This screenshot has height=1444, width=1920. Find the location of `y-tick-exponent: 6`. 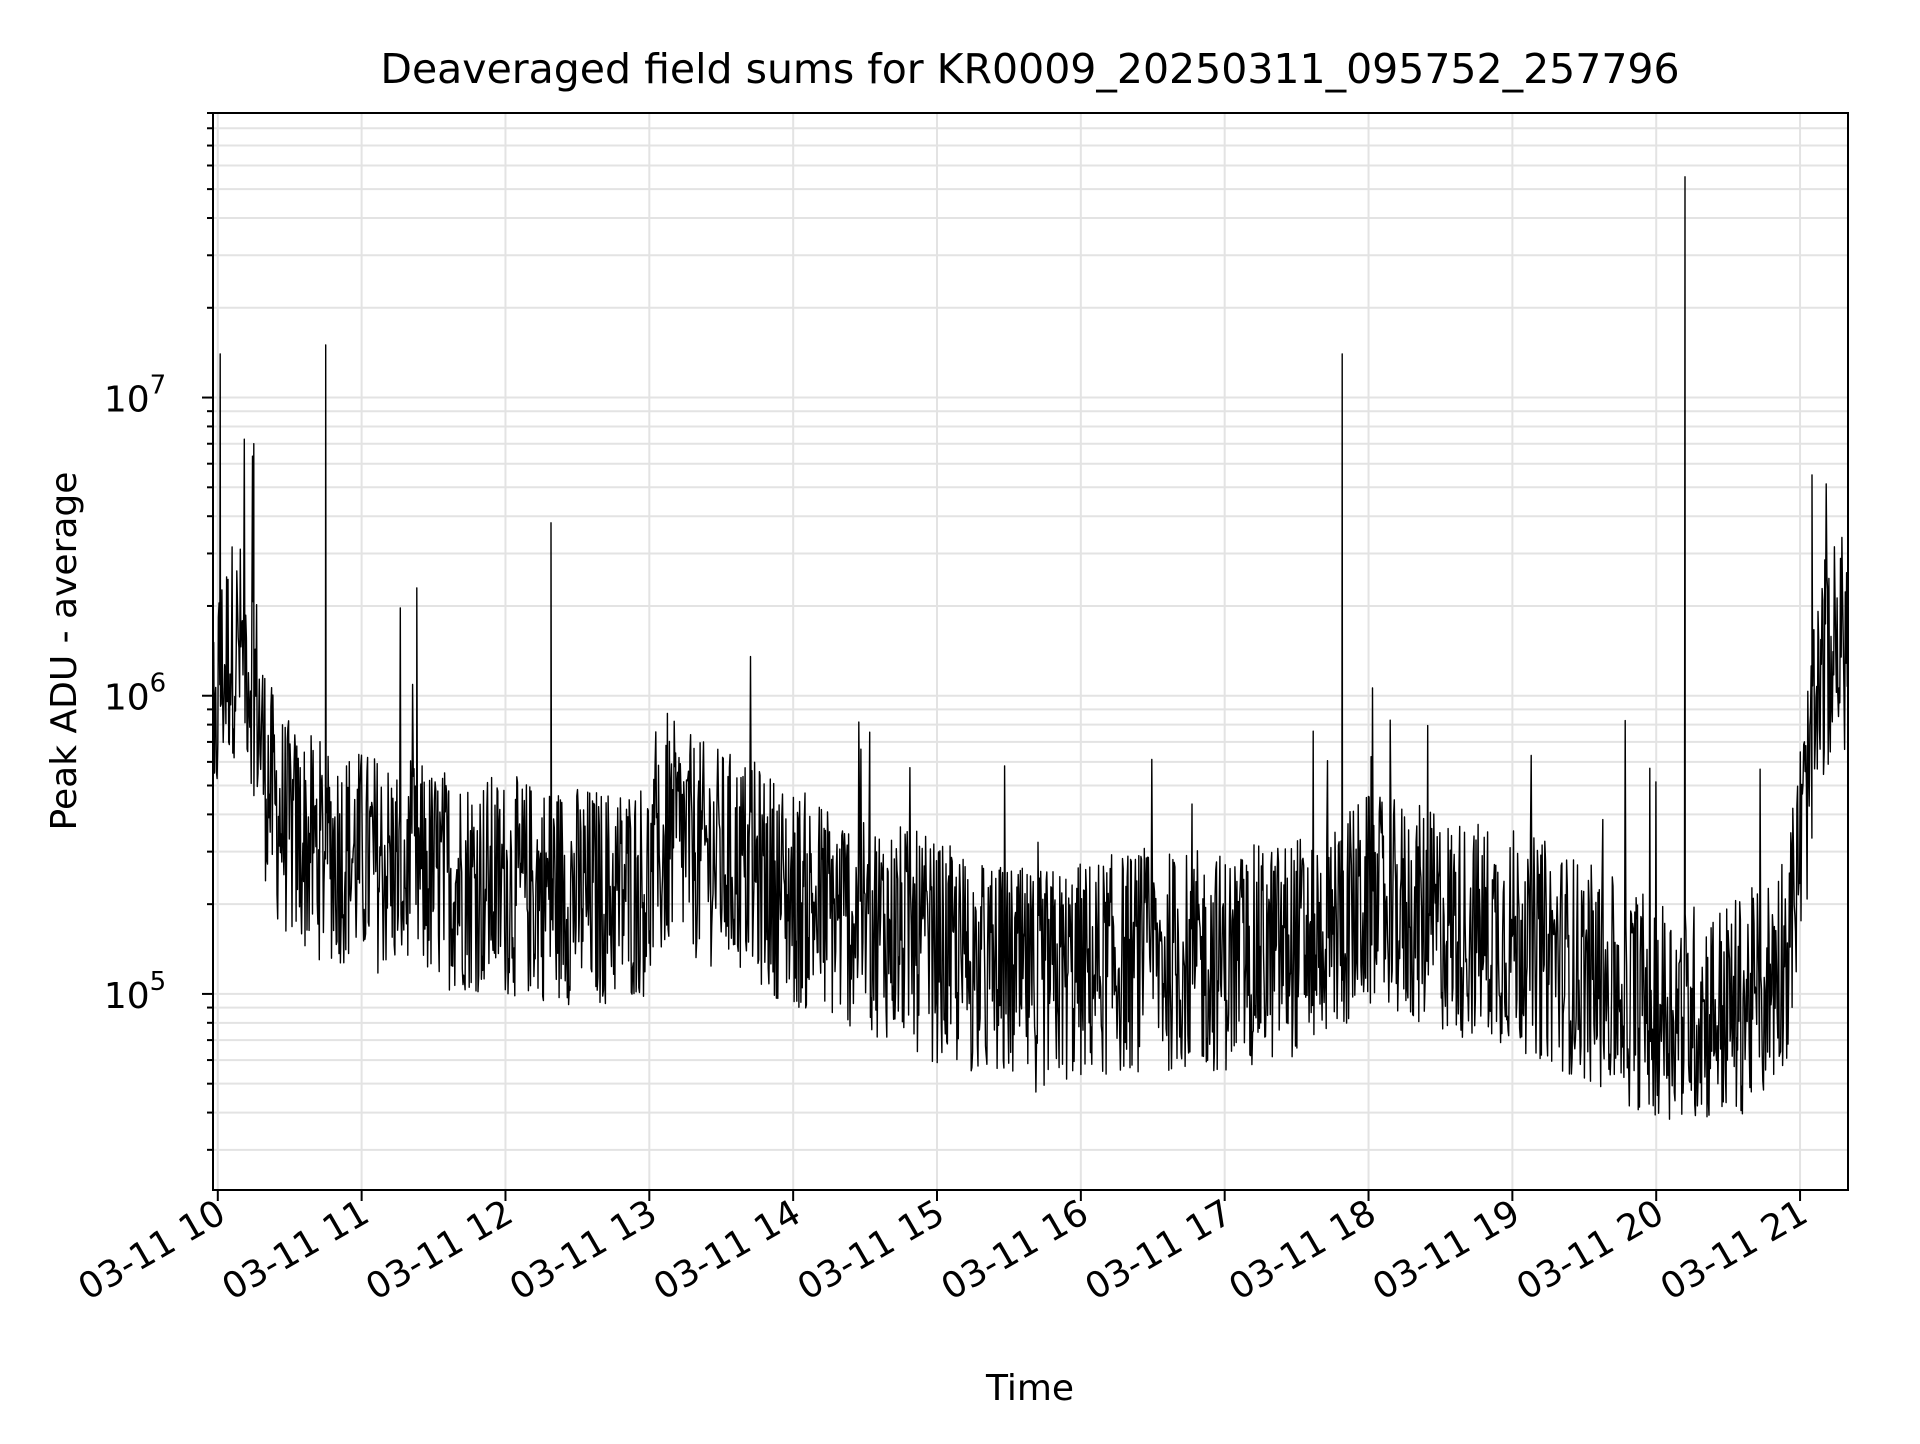

y-tick-exponent: 6 is located at coordinates (158, 684).